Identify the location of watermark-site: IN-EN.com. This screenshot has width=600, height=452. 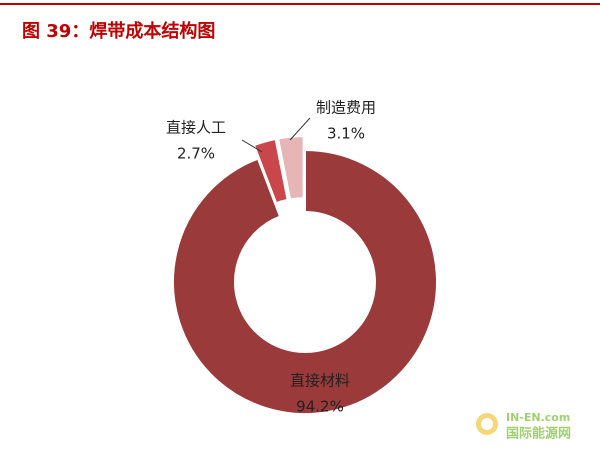
(538, 417).